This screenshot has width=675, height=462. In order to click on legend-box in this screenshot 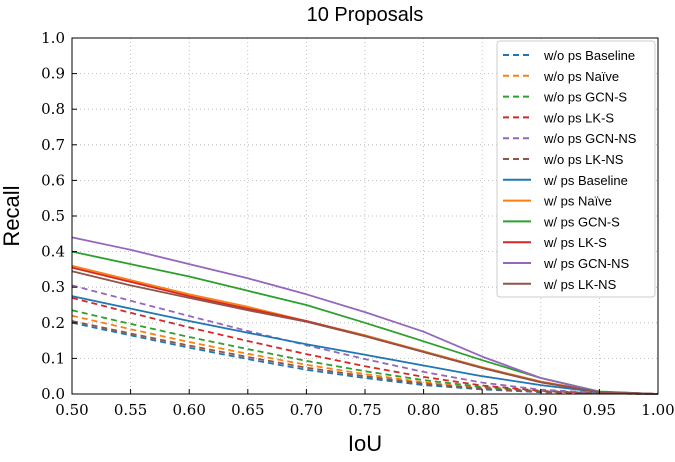, I will do `click(576, 169)`.